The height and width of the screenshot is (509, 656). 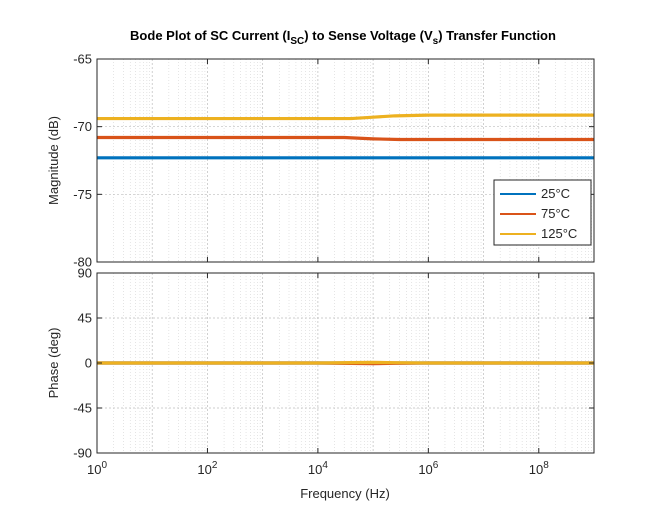 What do you see at coordinates (428, 468) in the screenshot?
I see `x-tick-label: 10⁶` at bounding box center [428, 468].